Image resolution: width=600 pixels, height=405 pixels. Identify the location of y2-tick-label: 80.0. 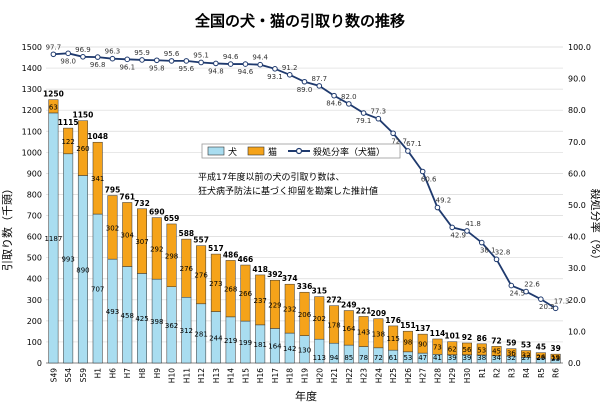
(577, 110).